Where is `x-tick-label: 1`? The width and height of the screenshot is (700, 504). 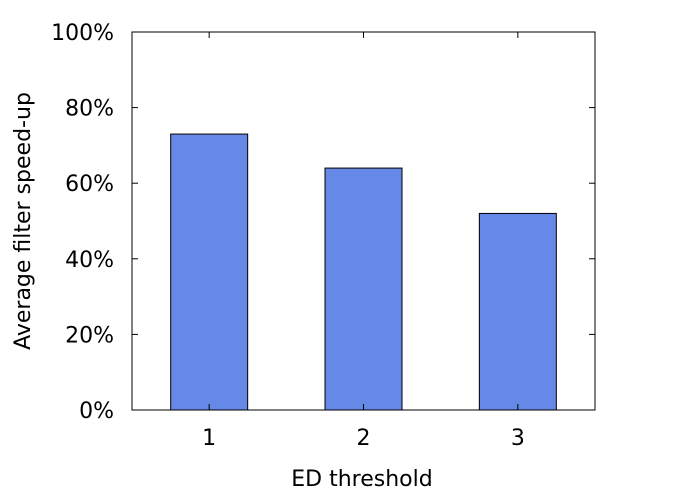
x-tick-label: 1 is located at coordinates (209, 438).